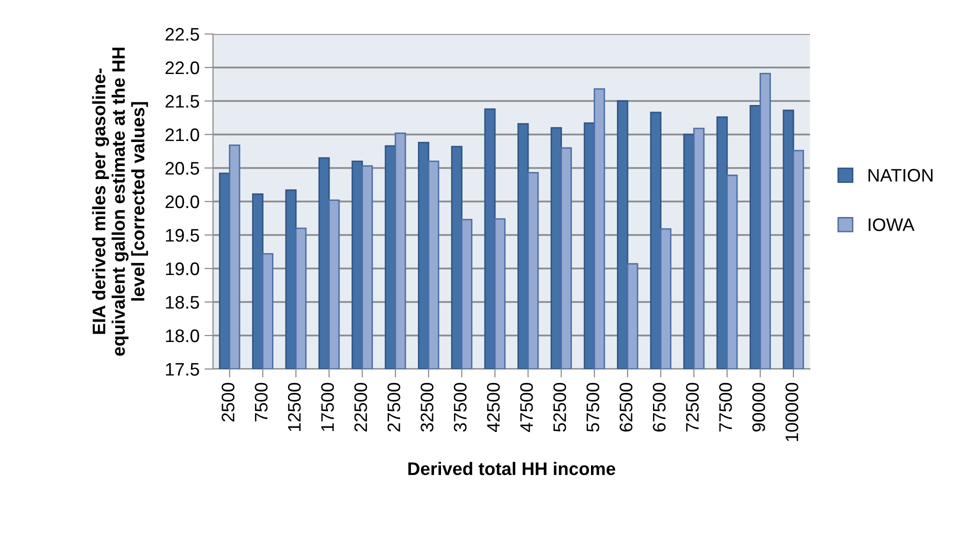 Image resolution: width=975 pixels, height=541 pixels. What do you see at coordinates (183, 34) in the screenshot?
I see `y-tick-label: 22.5` at bounding box center [183, 34].